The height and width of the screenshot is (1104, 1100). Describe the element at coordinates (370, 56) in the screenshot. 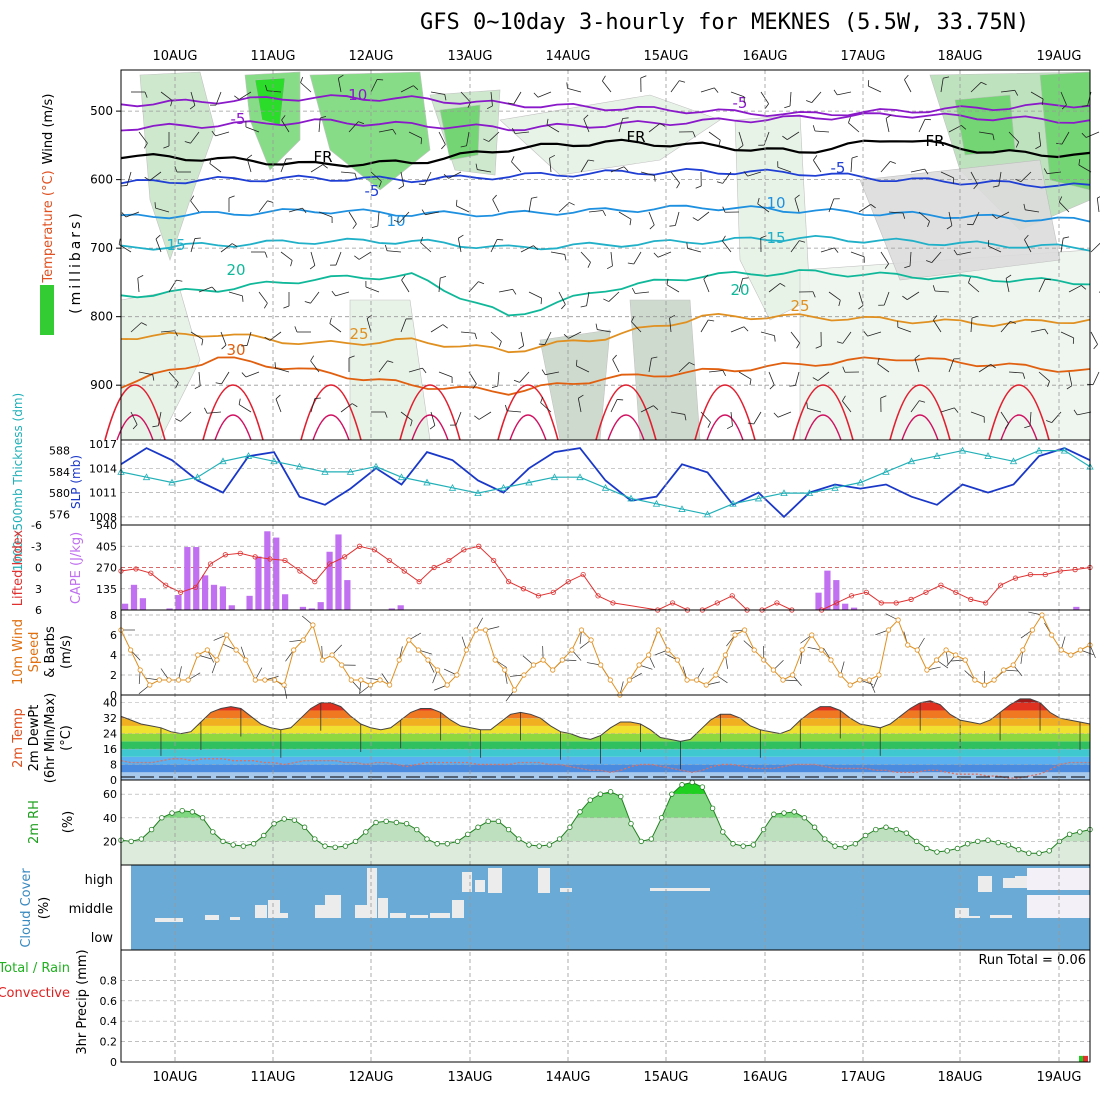

I see `date-label-top-12AUG: 12AUG` at that location.